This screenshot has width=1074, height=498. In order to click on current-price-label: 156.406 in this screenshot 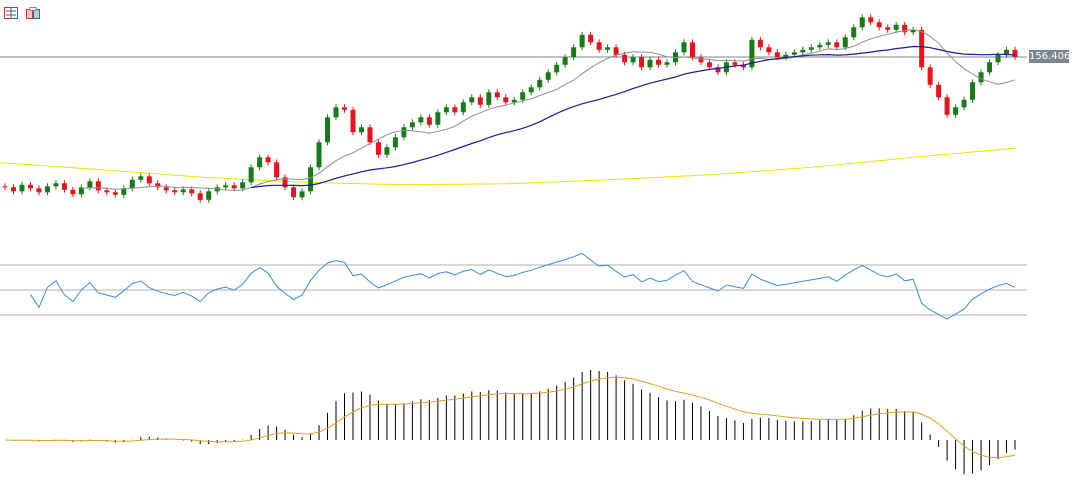, I will do `click(1050, 56)`.